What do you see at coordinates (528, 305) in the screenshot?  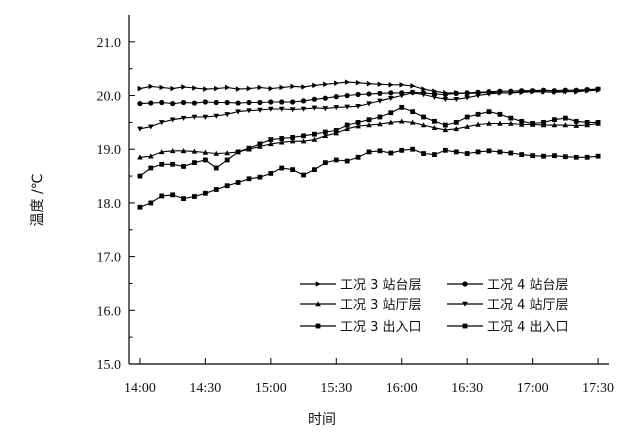 I see `legend-label: 工况 4 站厅层` at bounding box center [528, 305].